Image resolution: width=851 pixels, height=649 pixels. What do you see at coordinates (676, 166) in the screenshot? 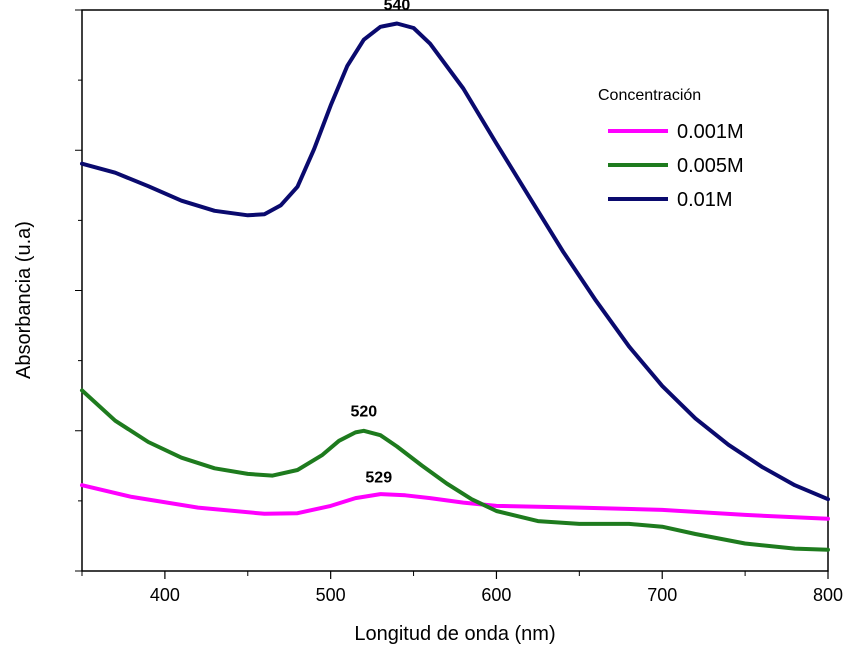
I see `legend-items: 0.001M 0.005M 0.01M` at bounding box center [676, 166].